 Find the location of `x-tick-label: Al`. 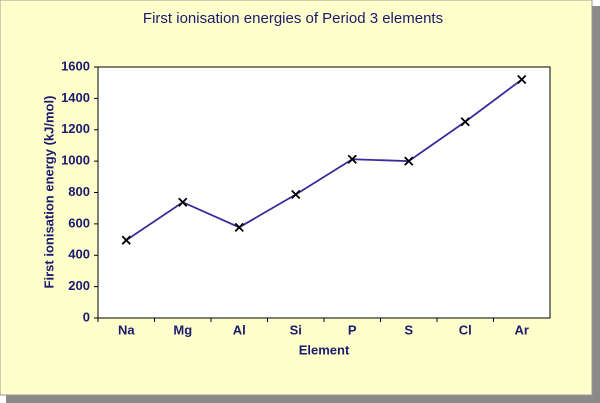

x-tick-label: Al is located at coordinates (239, 329).